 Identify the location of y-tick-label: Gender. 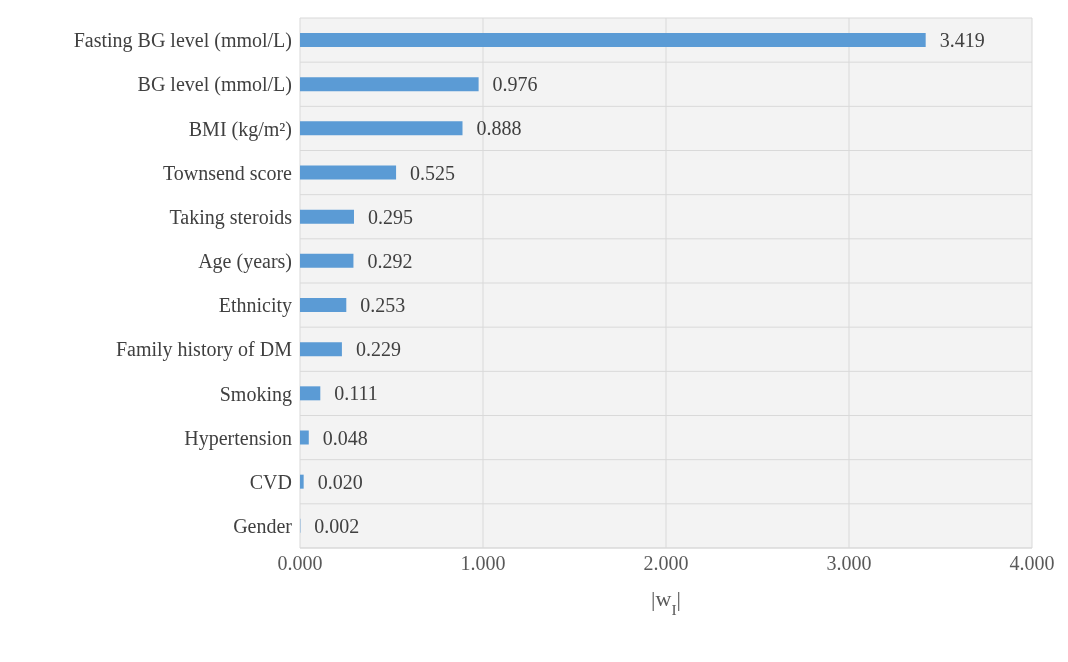
(263, 526).